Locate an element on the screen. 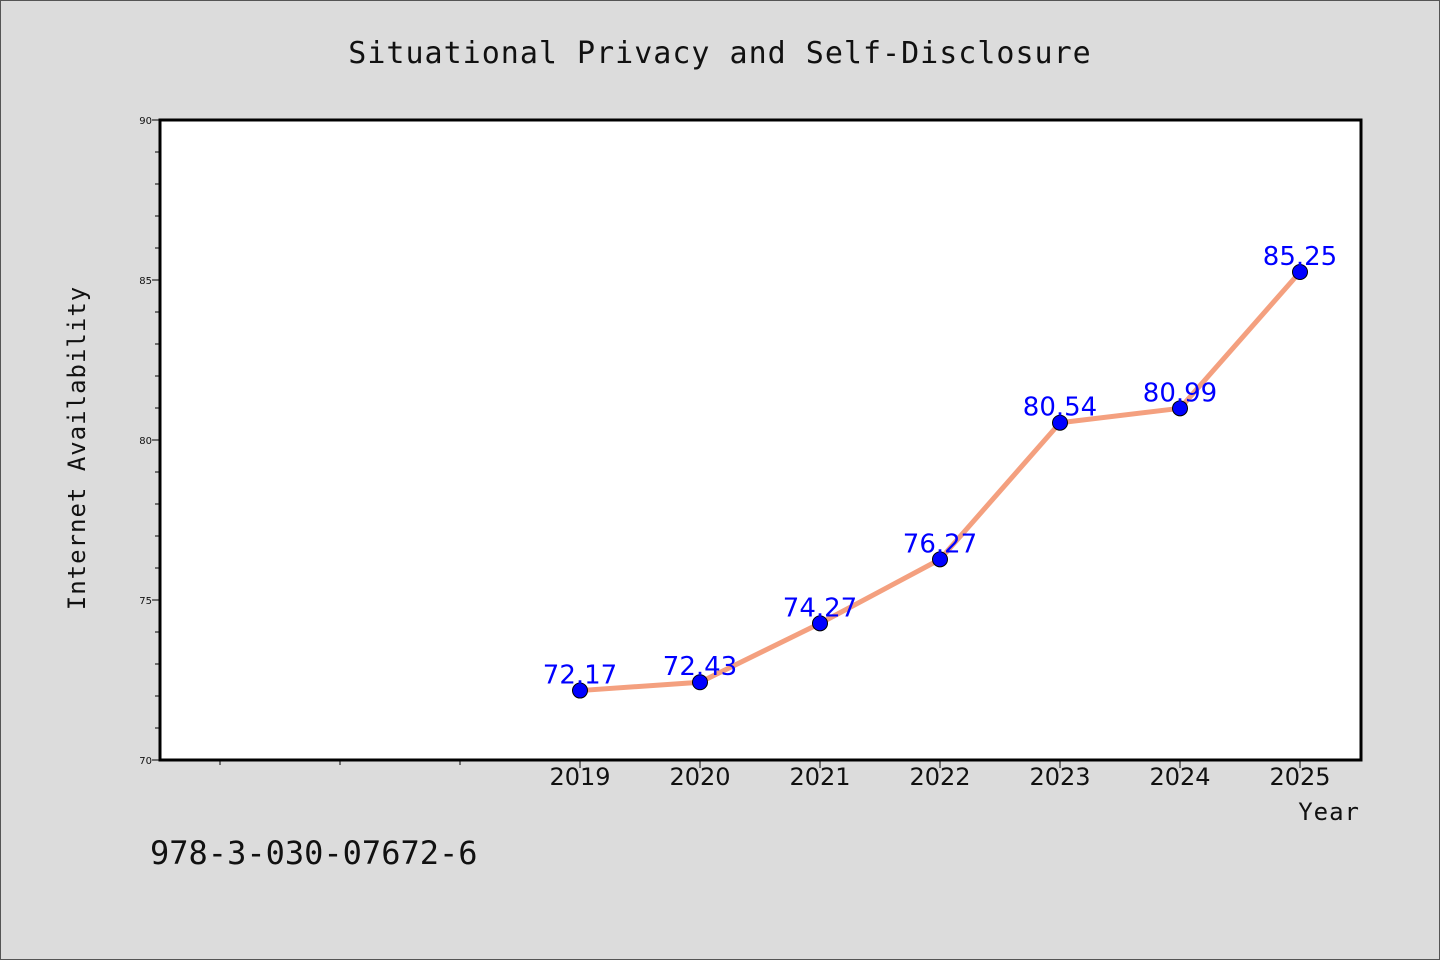  y-axis-ticks: 70 75 80 85 90 is located at coordinates (149, 441).